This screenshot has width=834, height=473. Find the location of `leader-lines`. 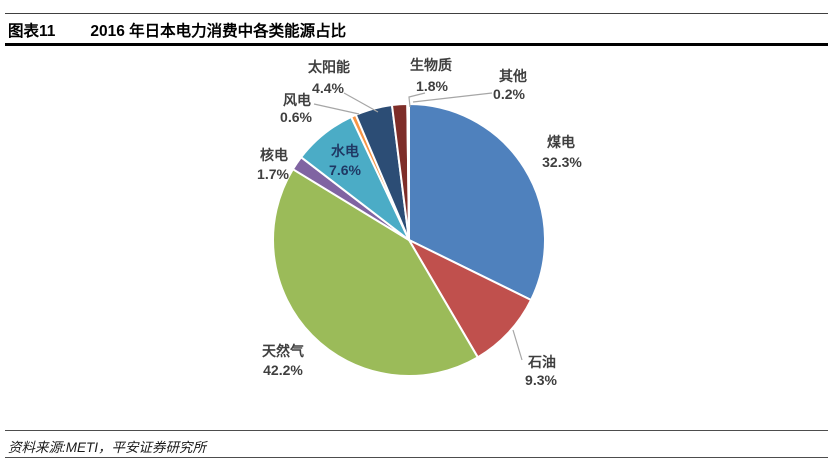

leader-lines is located at coordinates (418, 226).